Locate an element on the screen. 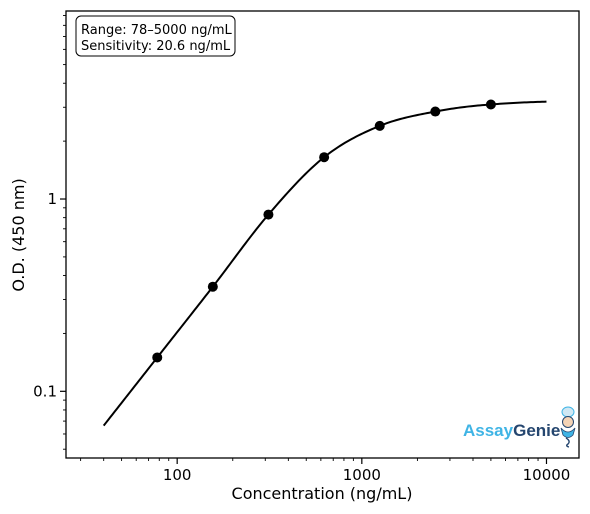 The height and width of the screenshot is (514, 590). genie-mascot-icon is located at coordinates (568, 427).